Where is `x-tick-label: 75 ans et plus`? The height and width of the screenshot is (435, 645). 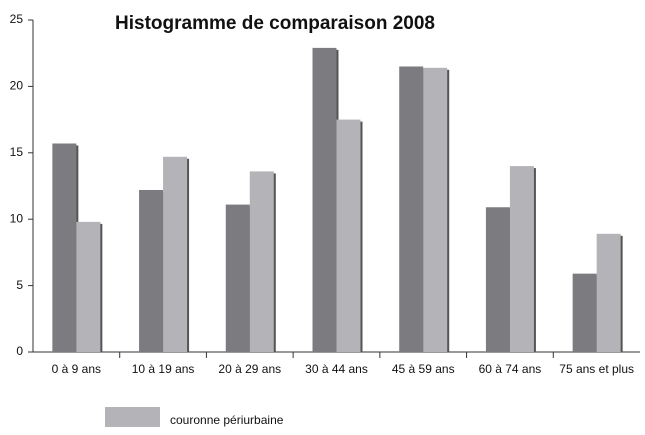 x-tick-label: 75 ans et plus is located at coordinates (596, 369).